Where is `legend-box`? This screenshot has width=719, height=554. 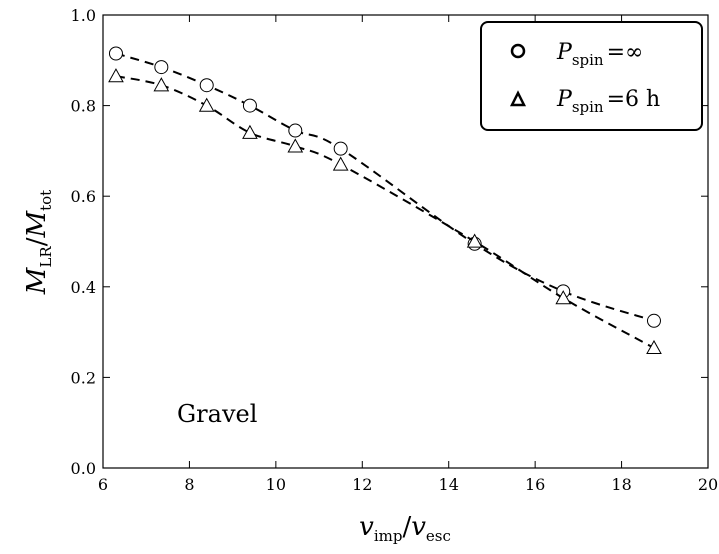 legend-box is located at coordinates (591, 76).